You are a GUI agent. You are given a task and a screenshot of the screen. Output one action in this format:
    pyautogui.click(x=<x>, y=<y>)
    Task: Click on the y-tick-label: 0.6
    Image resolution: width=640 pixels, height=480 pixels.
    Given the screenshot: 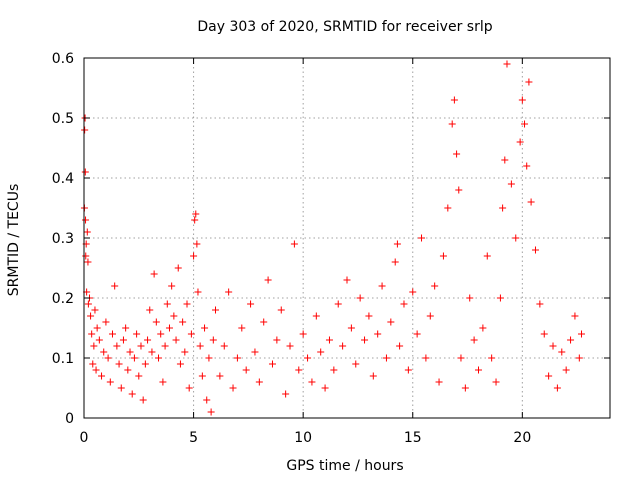 What is the action you would take?
    pyautogui.click(x=63, y=59)
    